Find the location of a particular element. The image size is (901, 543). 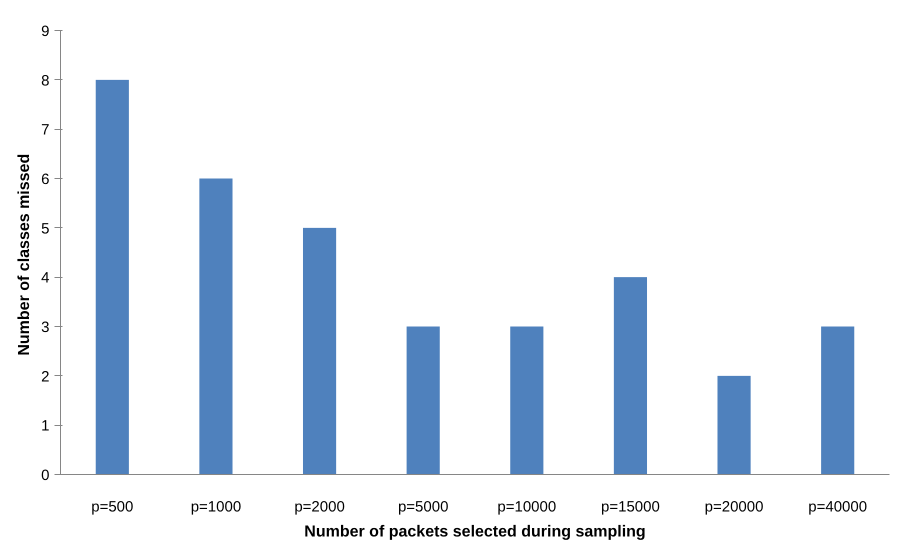

y-tick-label: 2 is located at coordinates (45, 377).